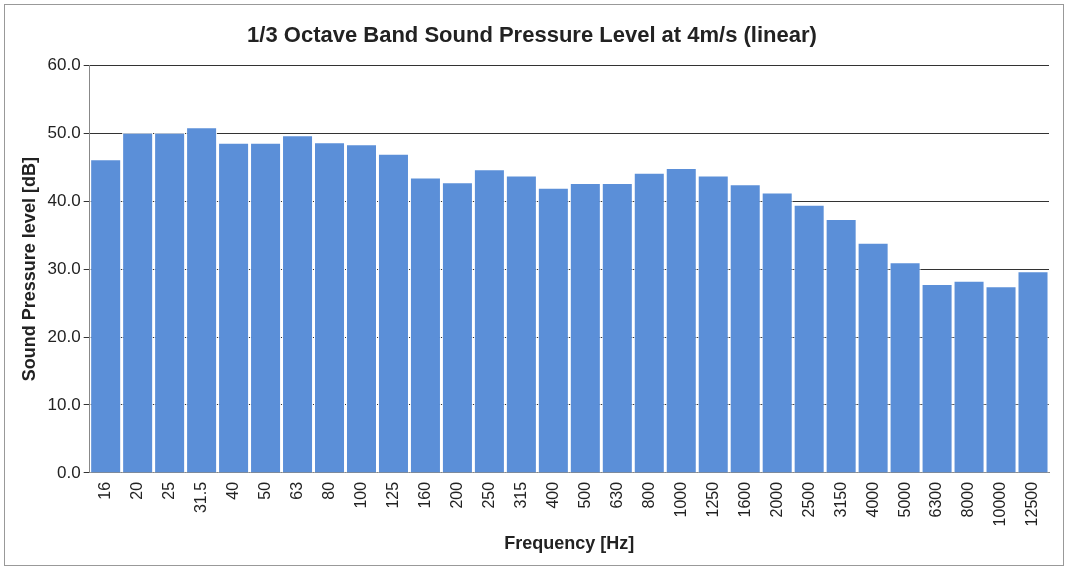 The image size is (1069, 572). Describe the element at coordinates (64, 336) in the screenshot. I see `y-tick-label: 20.0` at that location.